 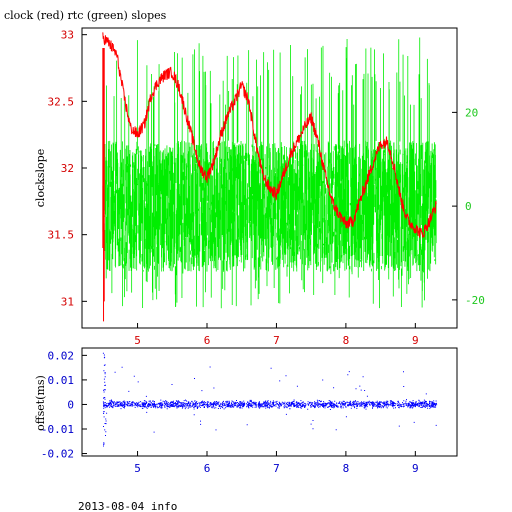 I want to click on y-left-tick-label: 31, so click(x=67, y=301).